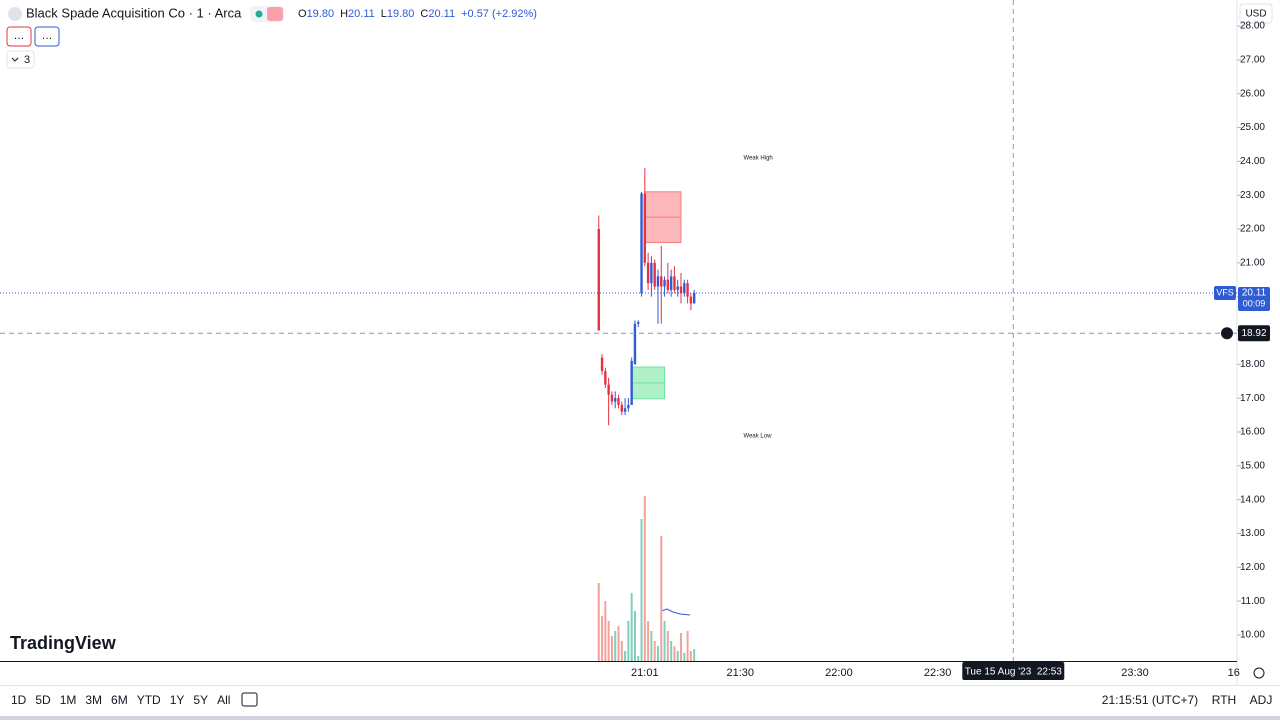 This screenshot has width=1280, height=725. I want to click on last-price-tag, so click(1254, 298).